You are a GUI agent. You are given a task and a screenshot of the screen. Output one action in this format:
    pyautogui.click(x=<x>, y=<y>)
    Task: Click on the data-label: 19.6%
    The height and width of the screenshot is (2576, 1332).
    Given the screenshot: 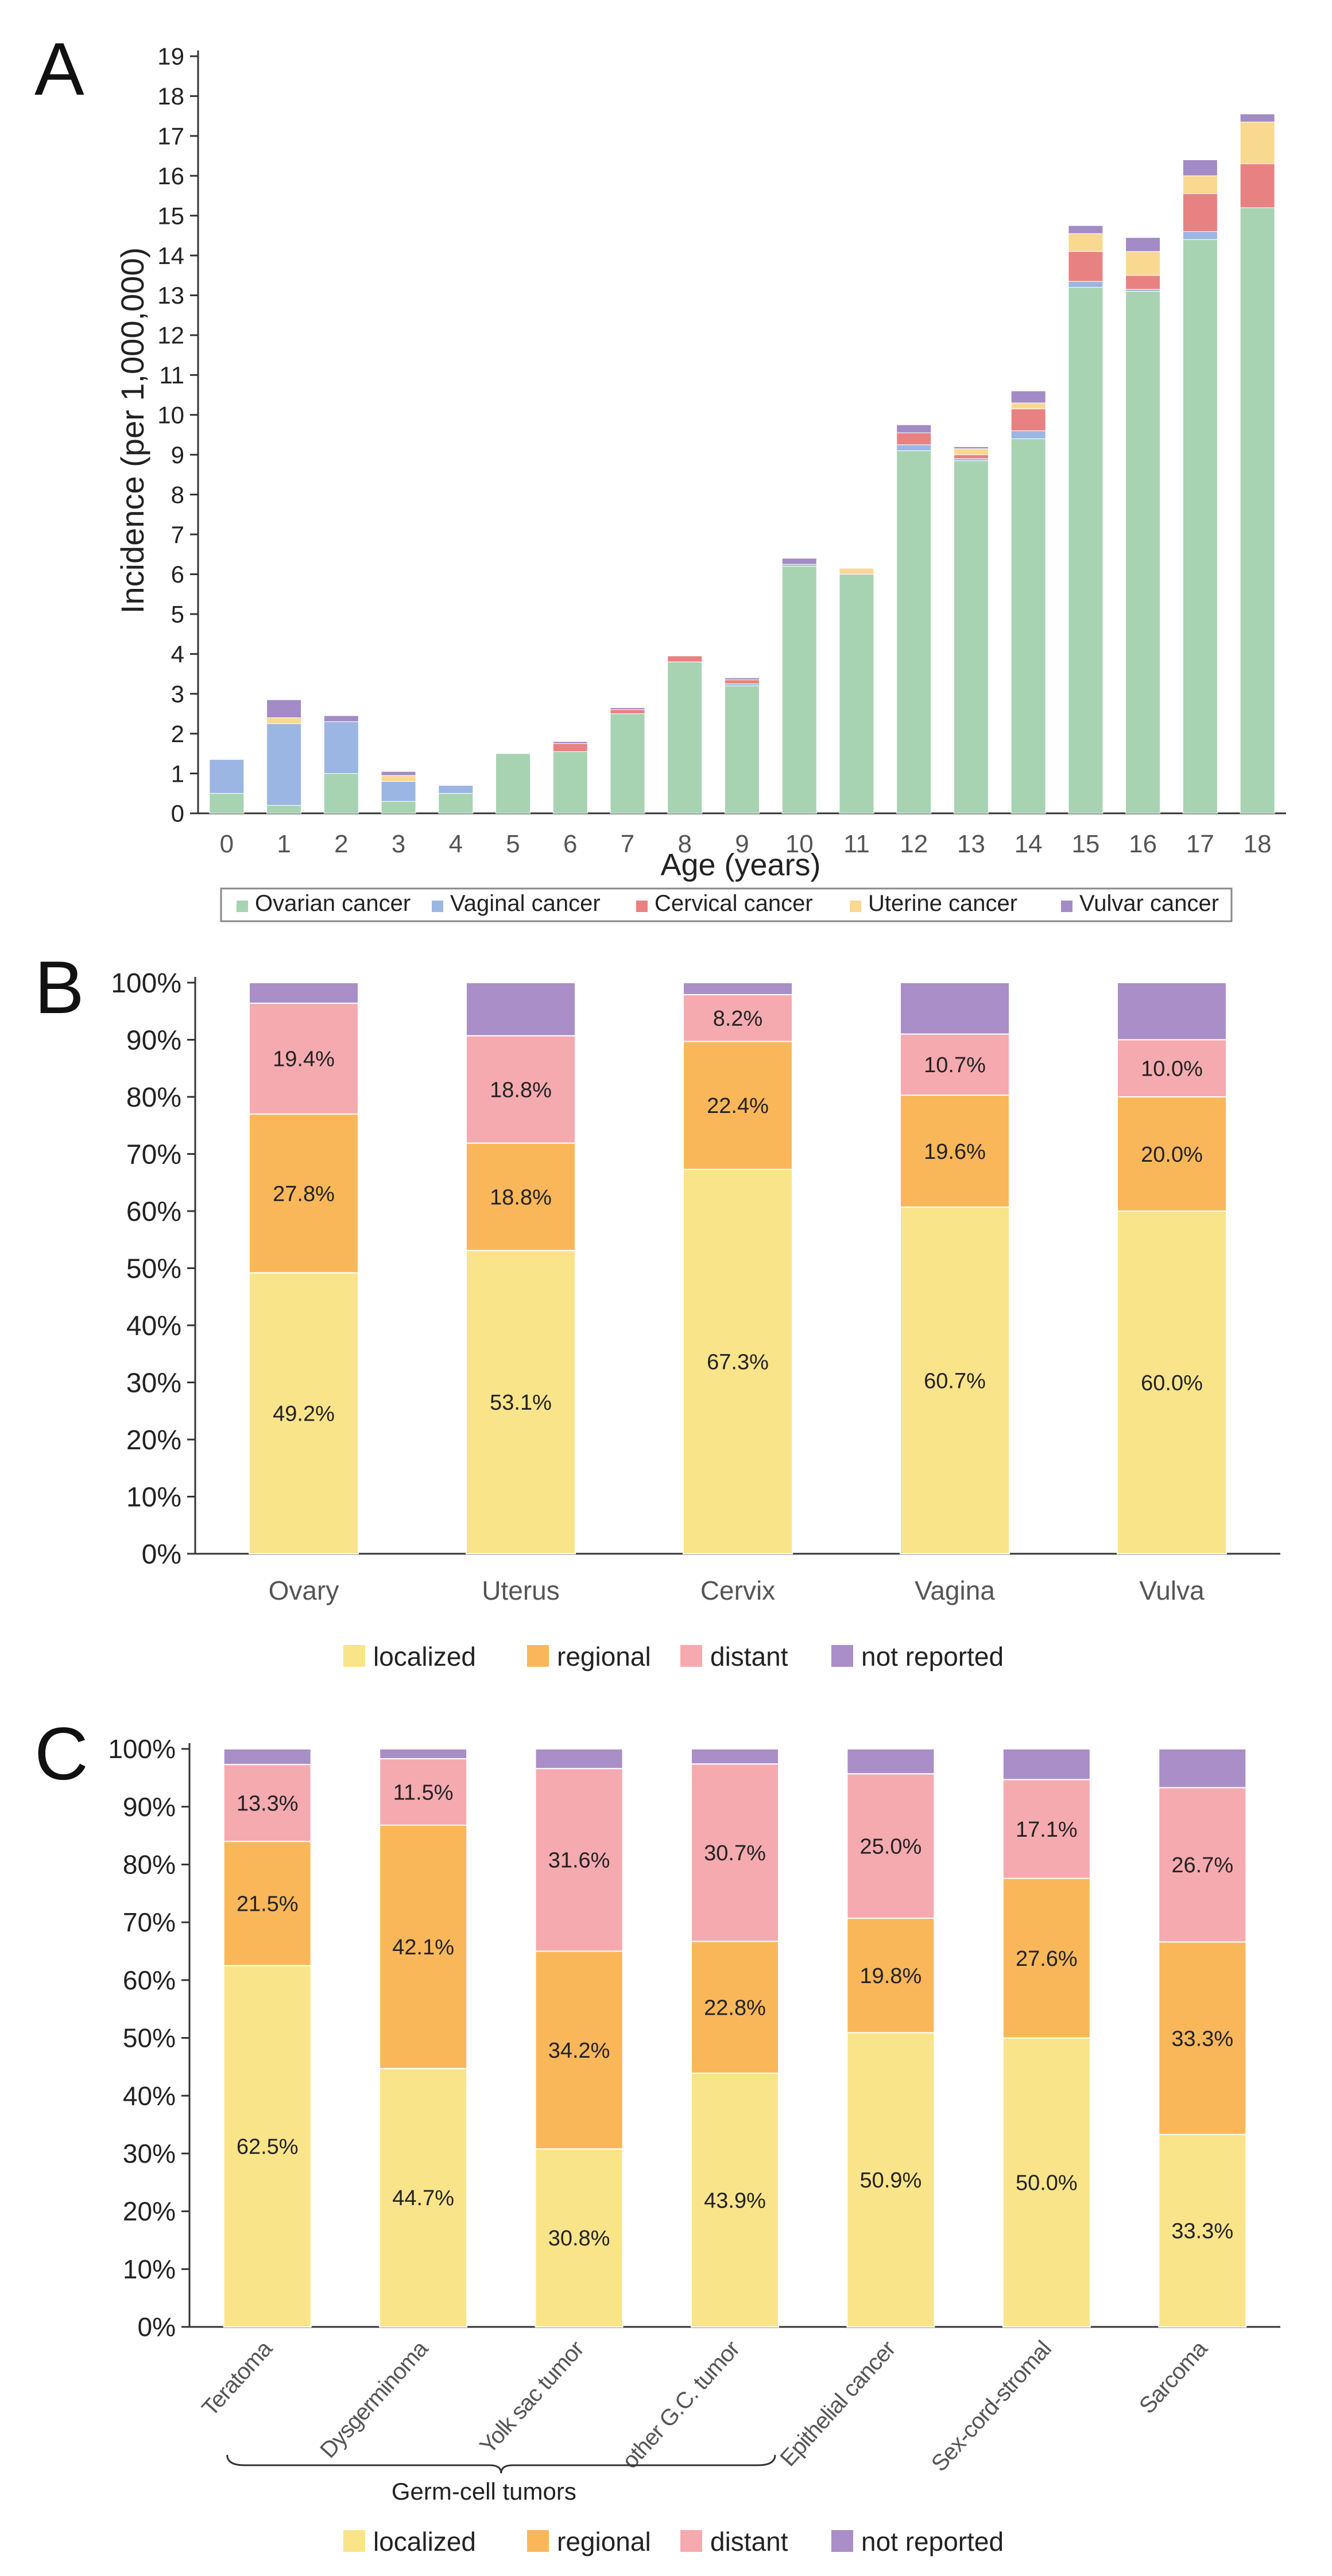 What is the action you would take?
    pyautogui.click(x=955, y=1152)
    